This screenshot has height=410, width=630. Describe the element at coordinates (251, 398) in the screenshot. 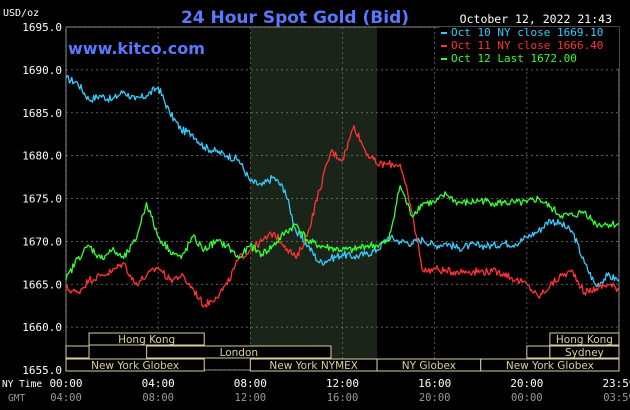

I see `gmt-tick-label: 12:00` at that location.